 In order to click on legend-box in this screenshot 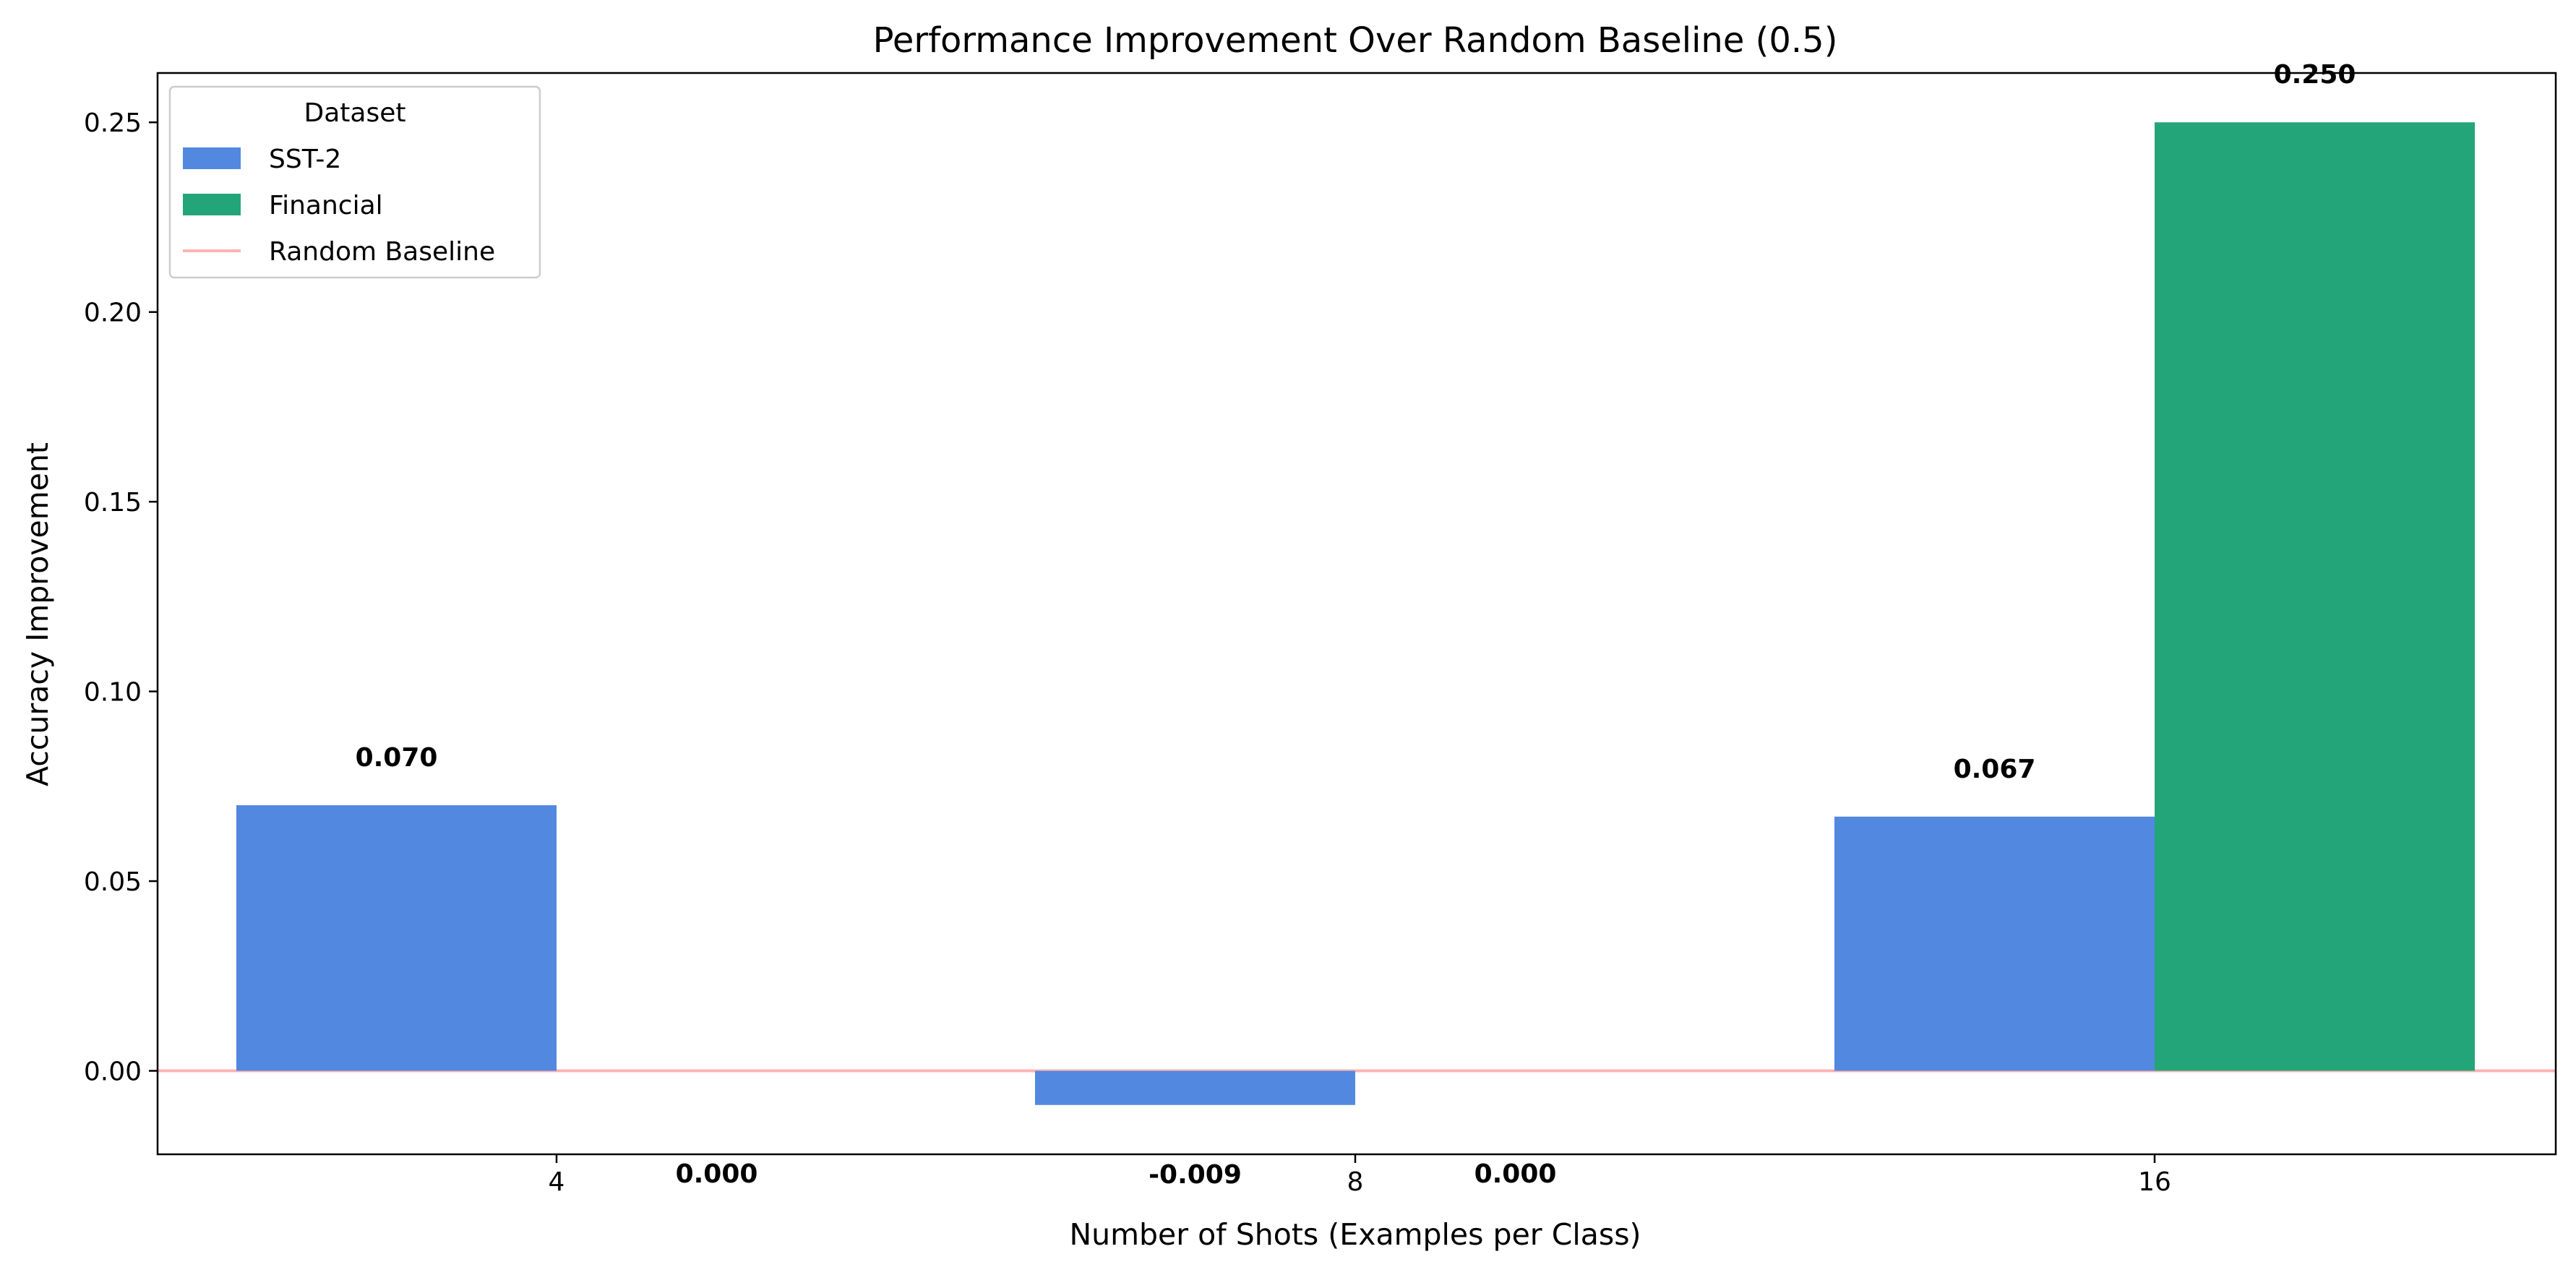, I will do `click(355, 182)`.